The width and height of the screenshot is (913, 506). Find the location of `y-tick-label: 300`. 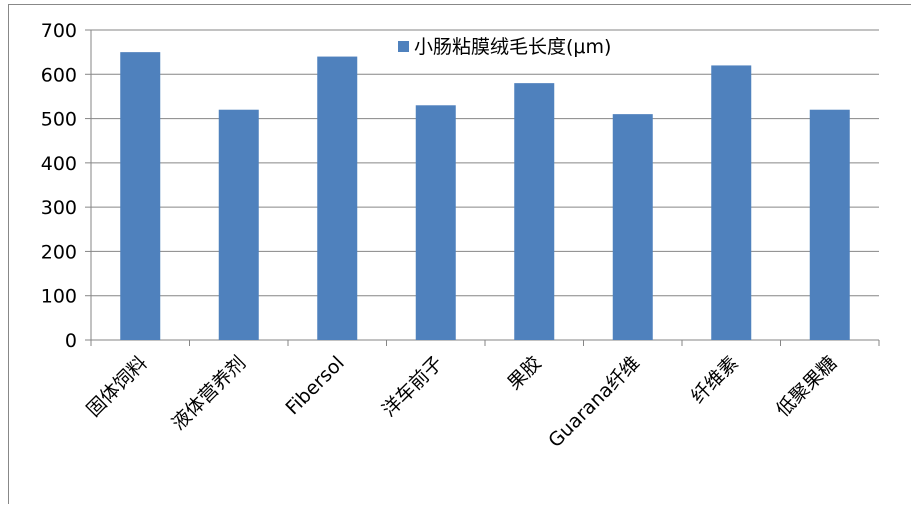

y-tick-label: 300 is located at coordinates (59, 208).